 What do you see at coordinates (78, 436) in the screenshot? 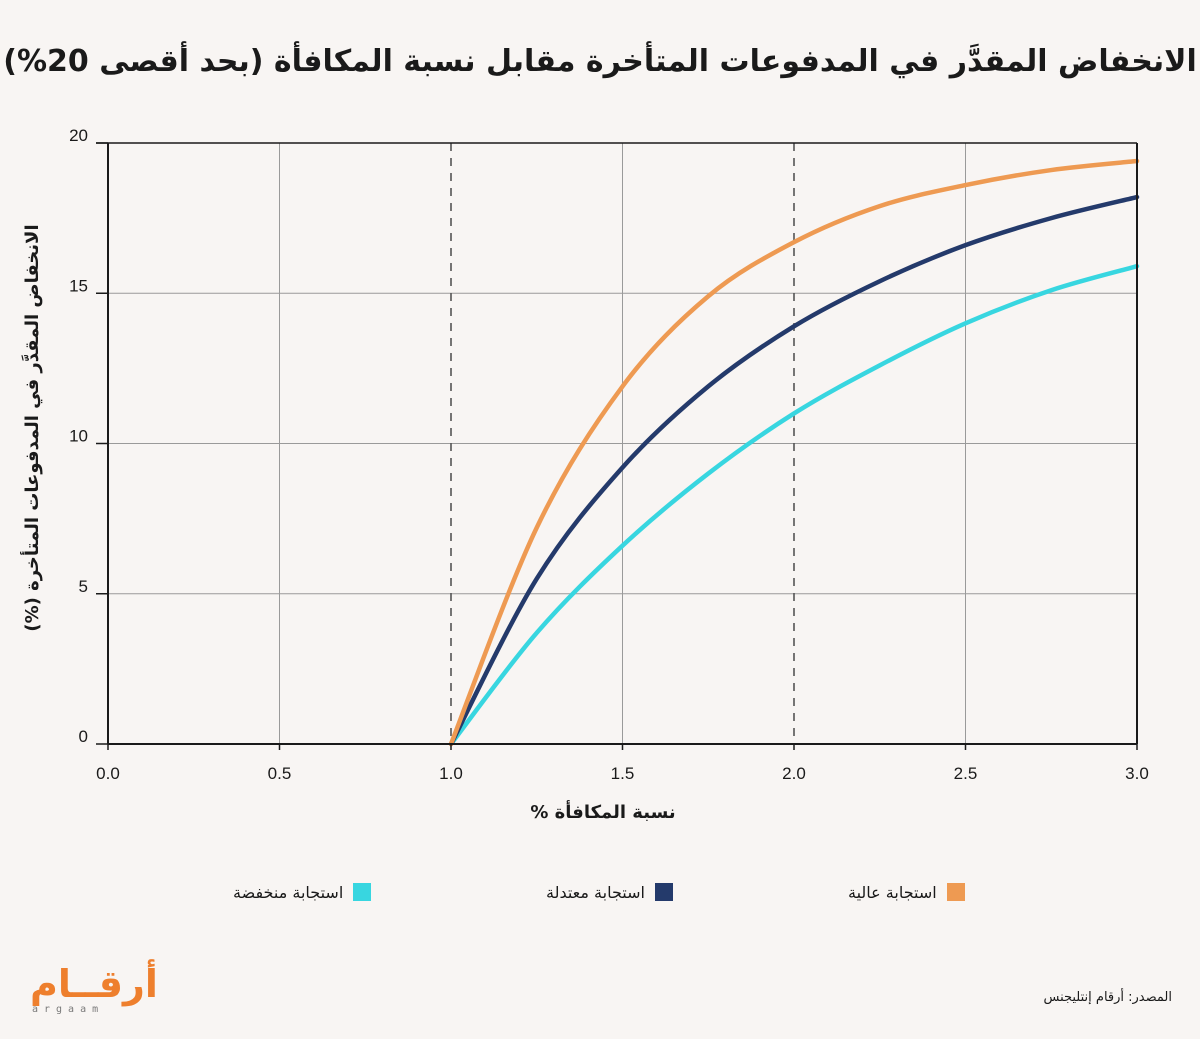
I see `y-tick-label: 10` at bounding box center [78, 436].